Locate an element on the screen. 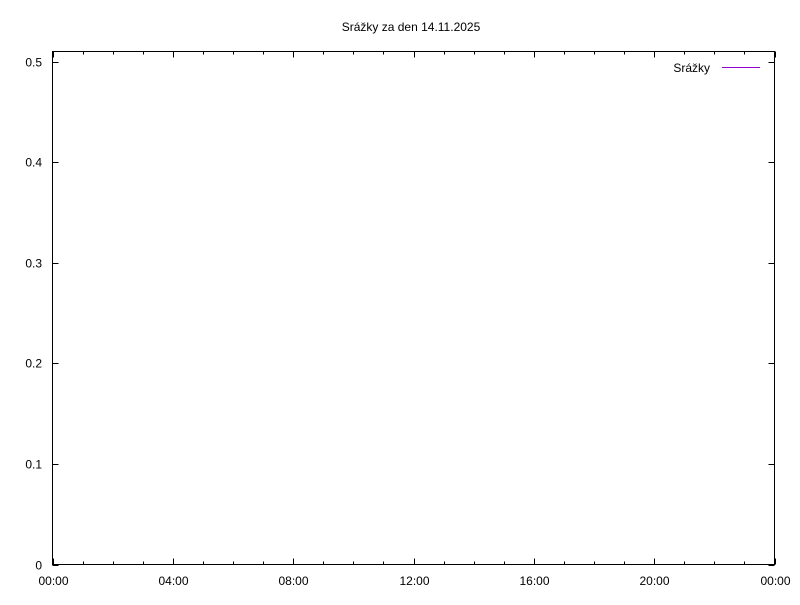 The height and width of the screenshot is (605, 800). x-tick-label: 16:00 is located at coordinates (534, 581).